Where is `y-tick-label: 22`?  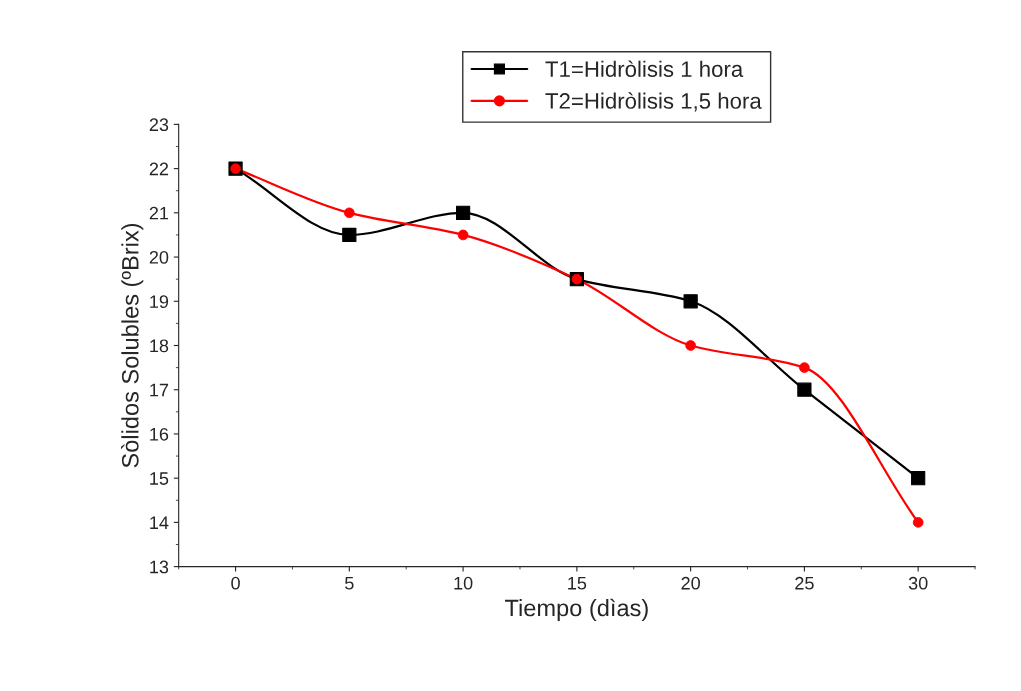 y-tick-label: 22 is located at coordinates (159, 169).